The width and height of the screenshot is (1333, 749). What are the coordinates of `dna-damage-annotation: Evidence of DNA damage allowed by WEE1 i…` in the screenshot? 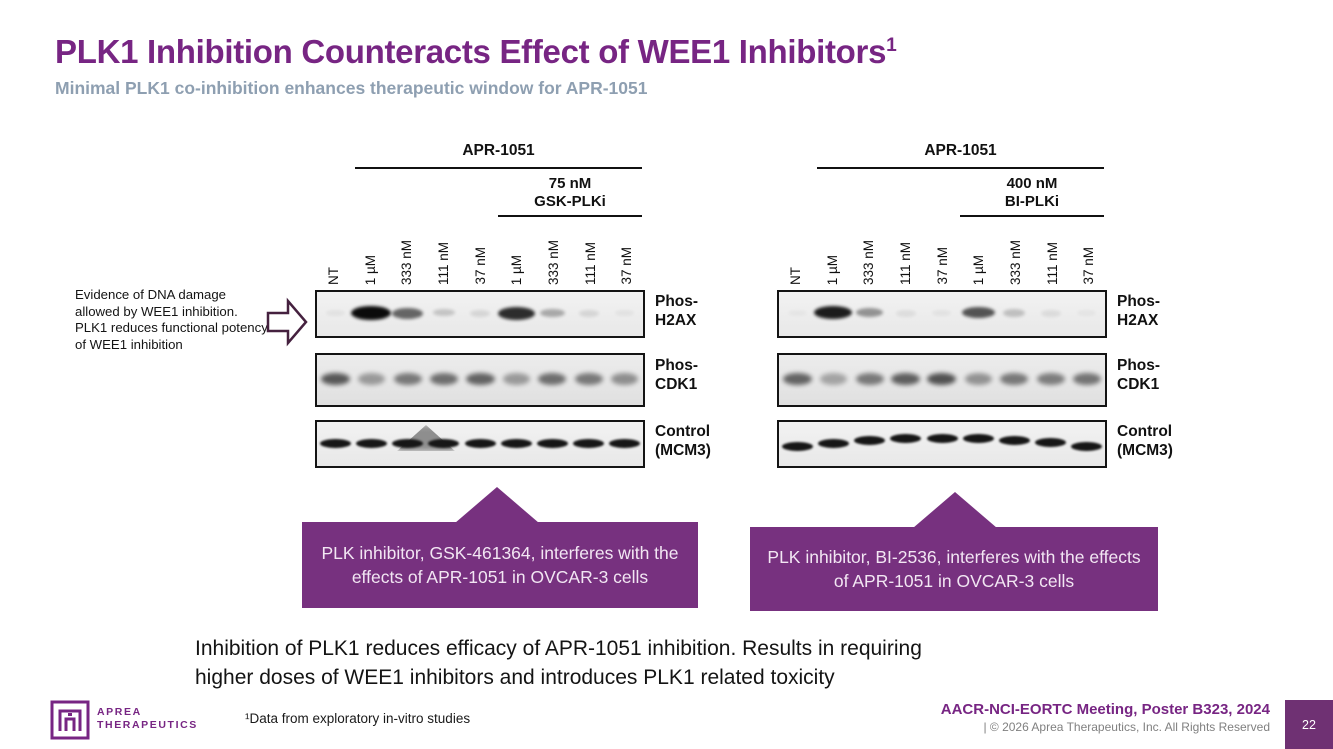 It's located at (171, 319).